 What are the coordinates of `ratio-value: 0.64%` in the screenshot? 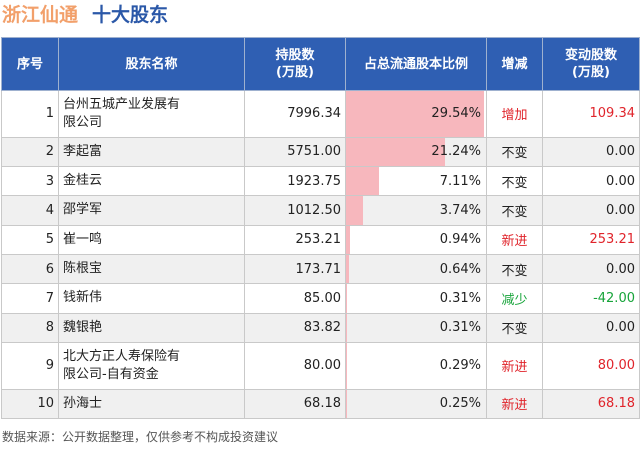 It's located at (460, 269).